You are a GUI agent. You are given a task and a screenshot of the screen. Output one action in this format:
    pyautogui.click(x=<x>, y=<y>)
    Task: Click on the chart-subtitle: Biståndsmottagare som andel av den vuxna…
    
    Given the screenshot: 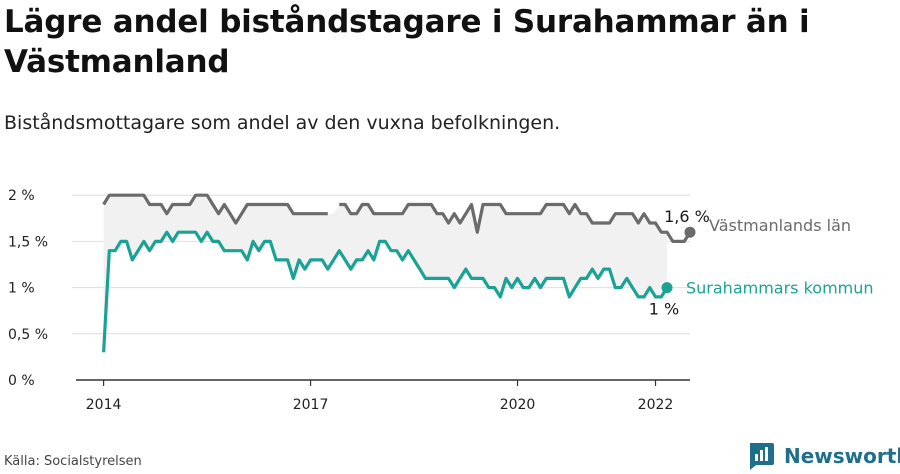 What is the action you would take?
    pyautogui.click(x=282, y=123)
    